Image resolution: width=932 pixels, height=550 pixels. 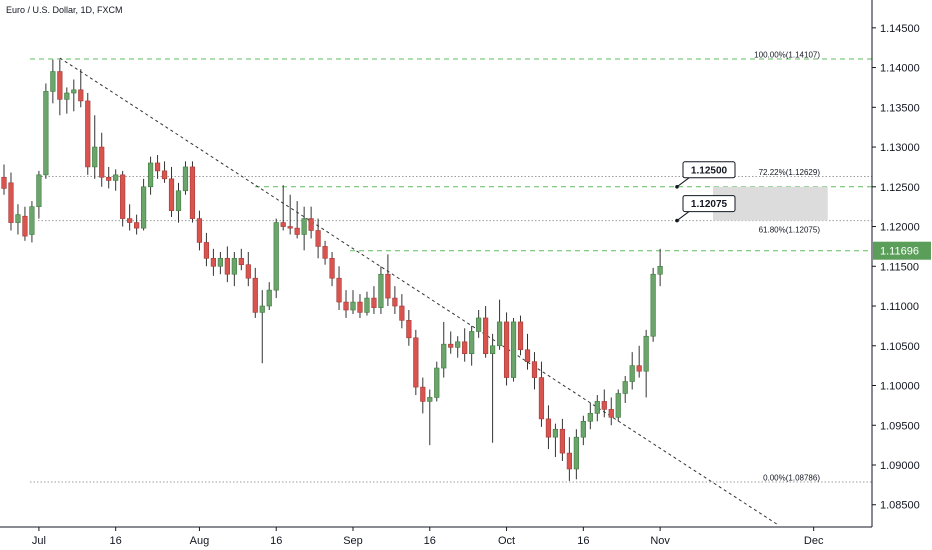 I want to click on price-tick-label: 1.13500, so click(x=900, y=108).